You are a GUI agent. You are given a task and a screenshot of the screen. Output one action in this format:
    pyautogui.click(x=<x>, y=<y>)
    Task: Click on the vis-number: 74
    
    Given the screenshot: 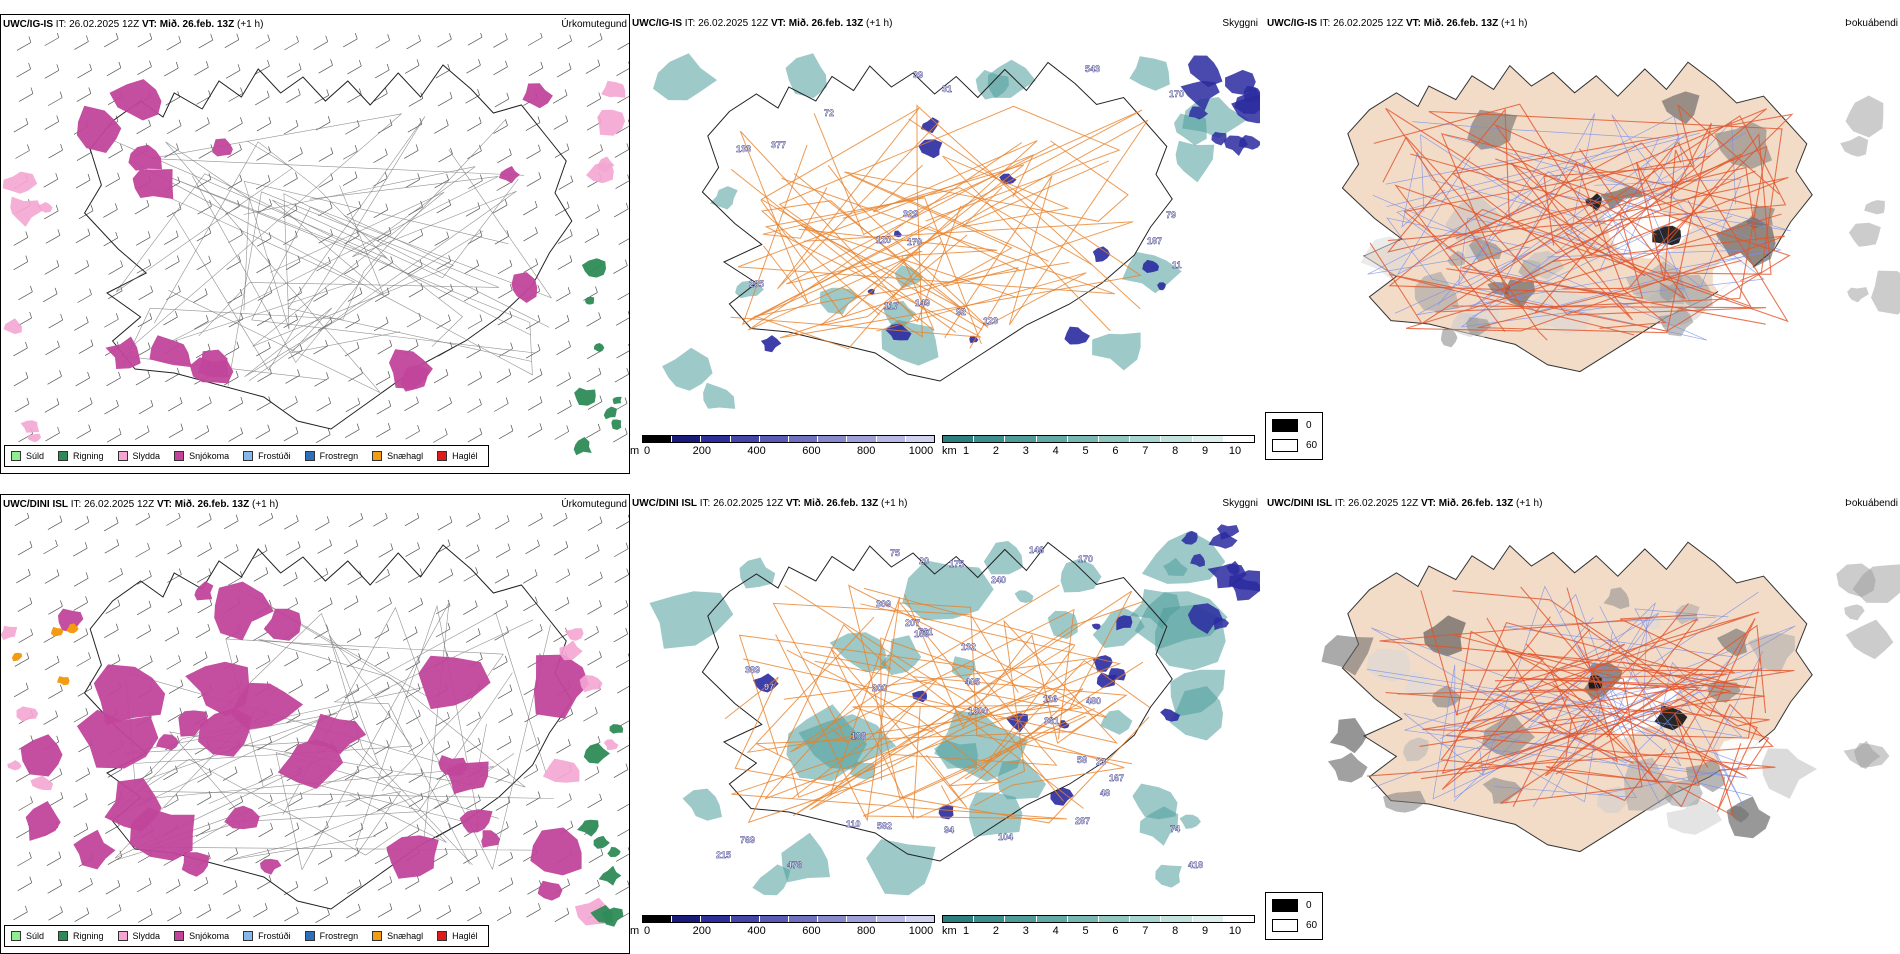 What is the action you would take?
    pyautogui.click(x=1175, y=829)
    